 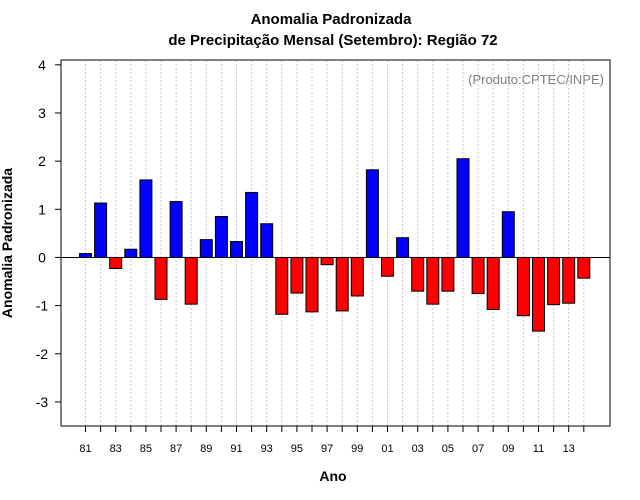 I want to click on x-axis: 81 83 85 87 89 91 93 95 97 99 01 03 05 07 09 11 13, so click(x=332, y=440).